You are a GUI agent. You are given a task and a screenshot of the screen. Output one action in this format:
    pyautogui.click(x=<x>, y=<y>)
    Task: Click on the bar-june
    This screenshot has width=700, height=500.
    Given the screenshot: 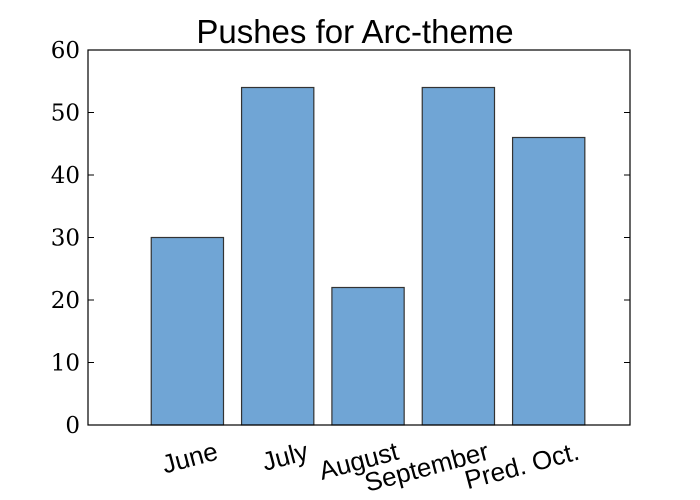 What is the action you would take?
    pyautogui.click(x=187, y=331)
    